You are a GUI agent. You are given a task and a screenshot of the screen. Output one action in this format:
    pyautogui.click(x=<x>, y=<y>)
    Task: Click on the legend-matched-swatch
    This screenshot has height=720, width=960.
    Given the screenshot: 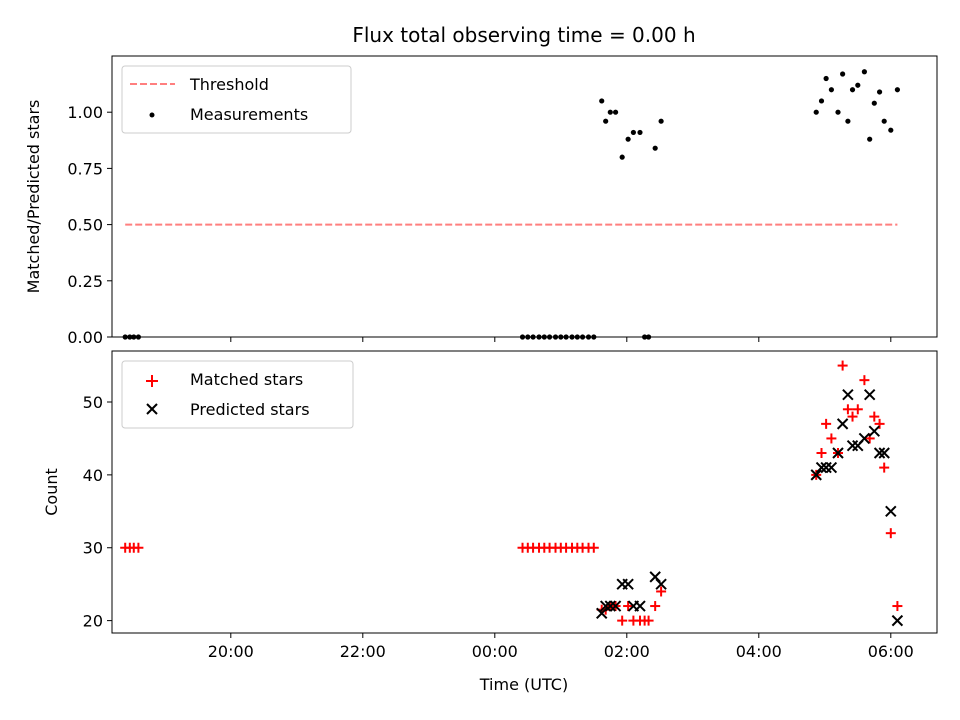 What is the action you would take?
    pyautogui.click(x=152, y=381)
    